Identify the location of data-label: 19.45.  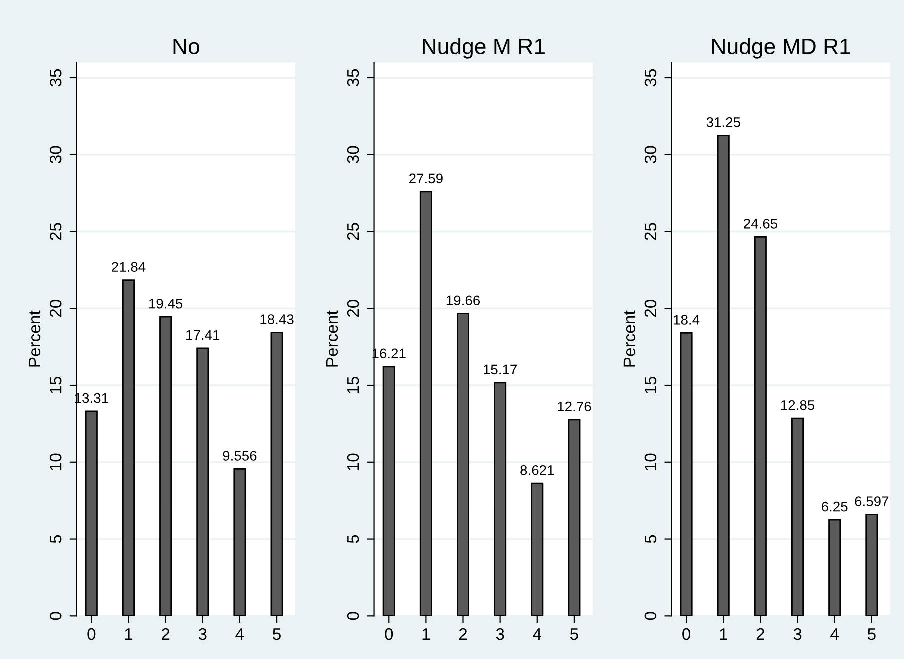
(166, 303).